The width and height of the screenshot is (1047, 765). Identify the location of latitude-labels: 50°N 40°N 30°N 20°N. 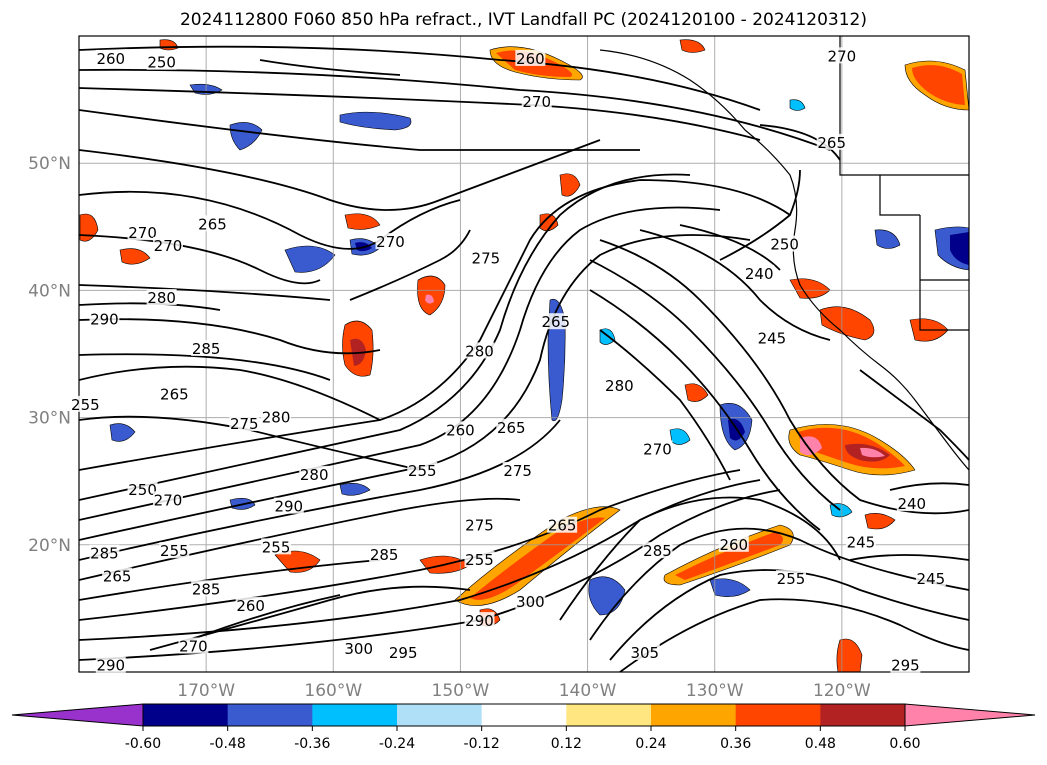
(49, 355).